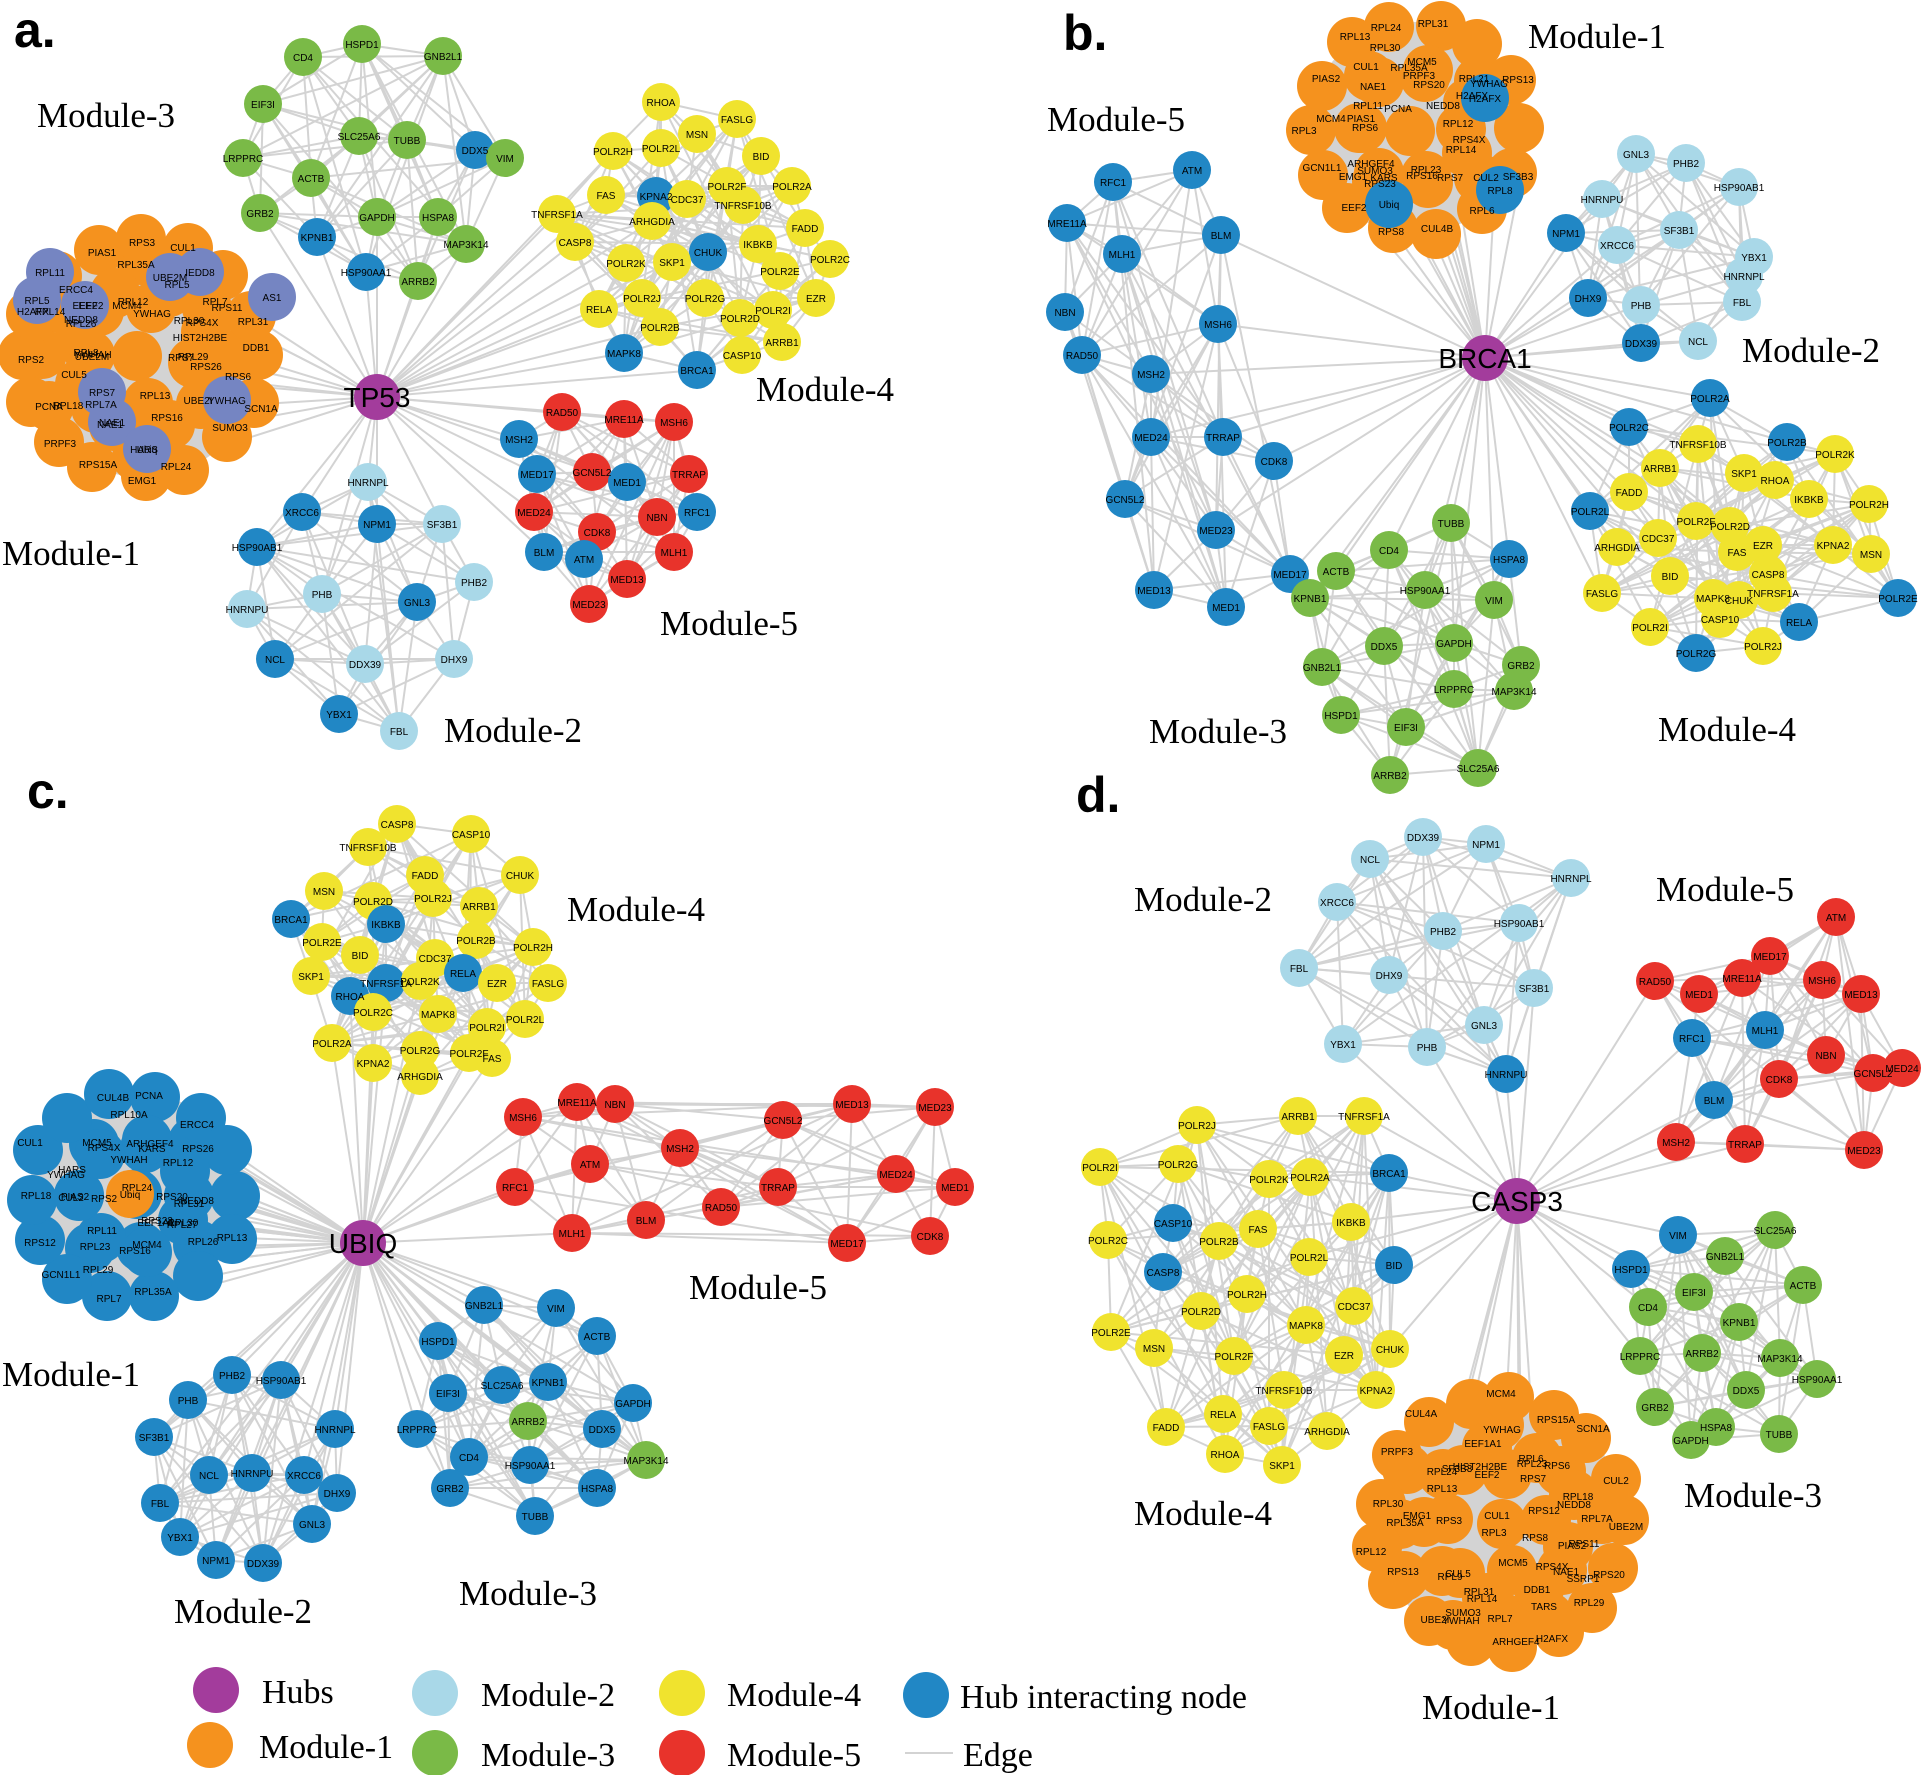 This screenshot has width=1923, height=1775. Describe the element at coordinates (1629, 428) in the screenshot. I see `svg-text: POLR2C` at that location.